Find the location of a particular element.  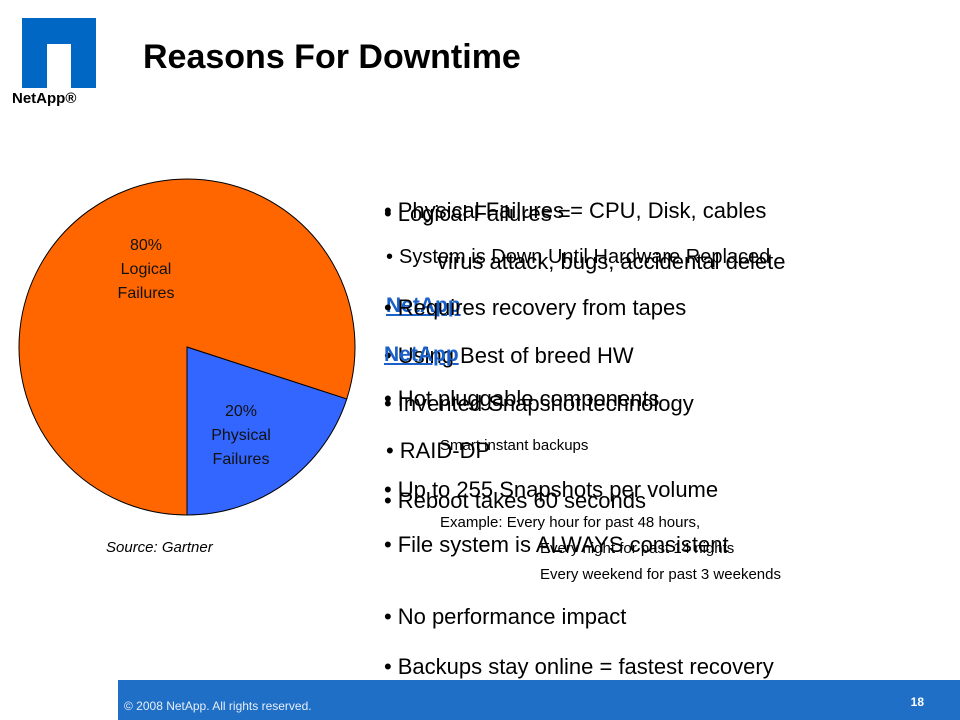

pie-slice-physical is located at coordinates (267, 431).